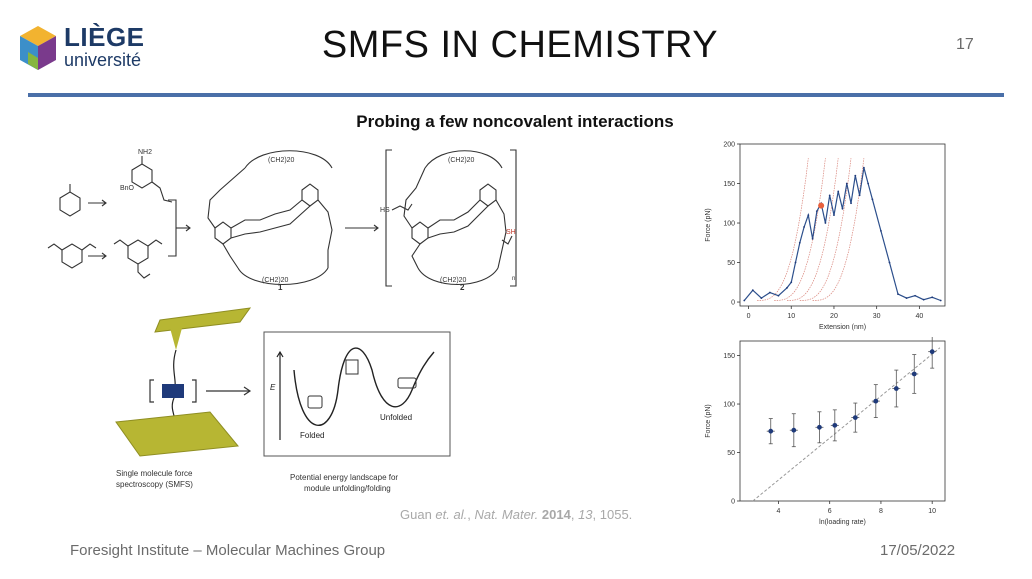 Image resolution: width=1032 pixels, height=579 pixels. I want to click on x-tick-label: 6, so click(830, 511).